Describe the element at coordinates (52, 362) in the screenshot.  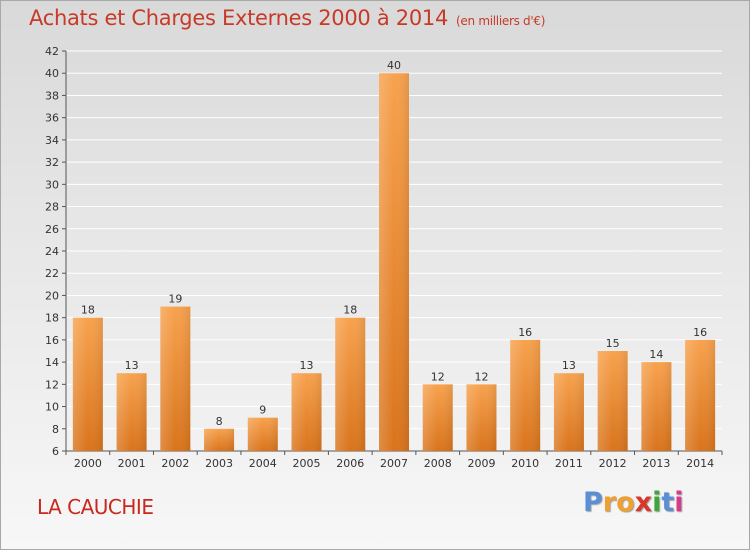
I see `y-tick-label: 14` at that location.